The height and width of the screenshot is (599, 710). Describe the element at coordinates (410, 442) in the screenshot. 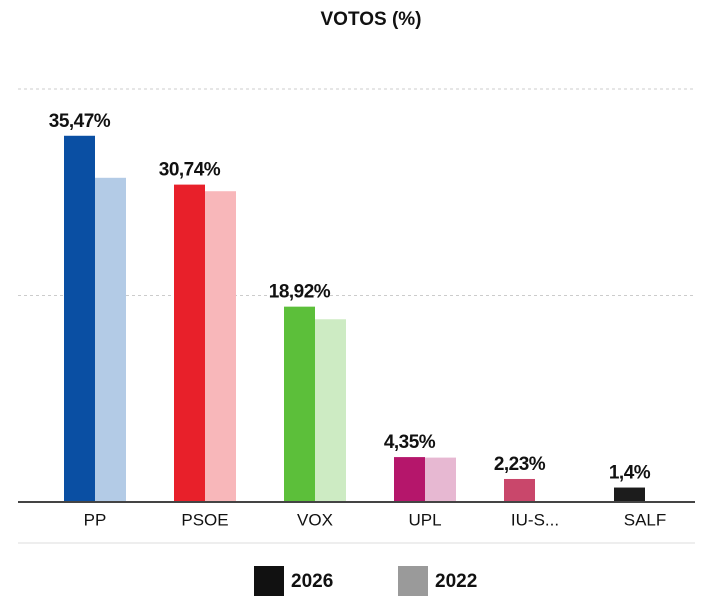

I see `data-label: 4,35%` at that location.